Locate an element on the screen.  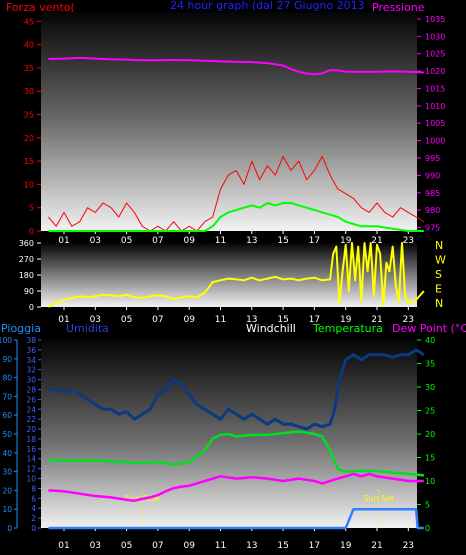
humidity-tick-label: 34 is located at coordinates (31, 360).